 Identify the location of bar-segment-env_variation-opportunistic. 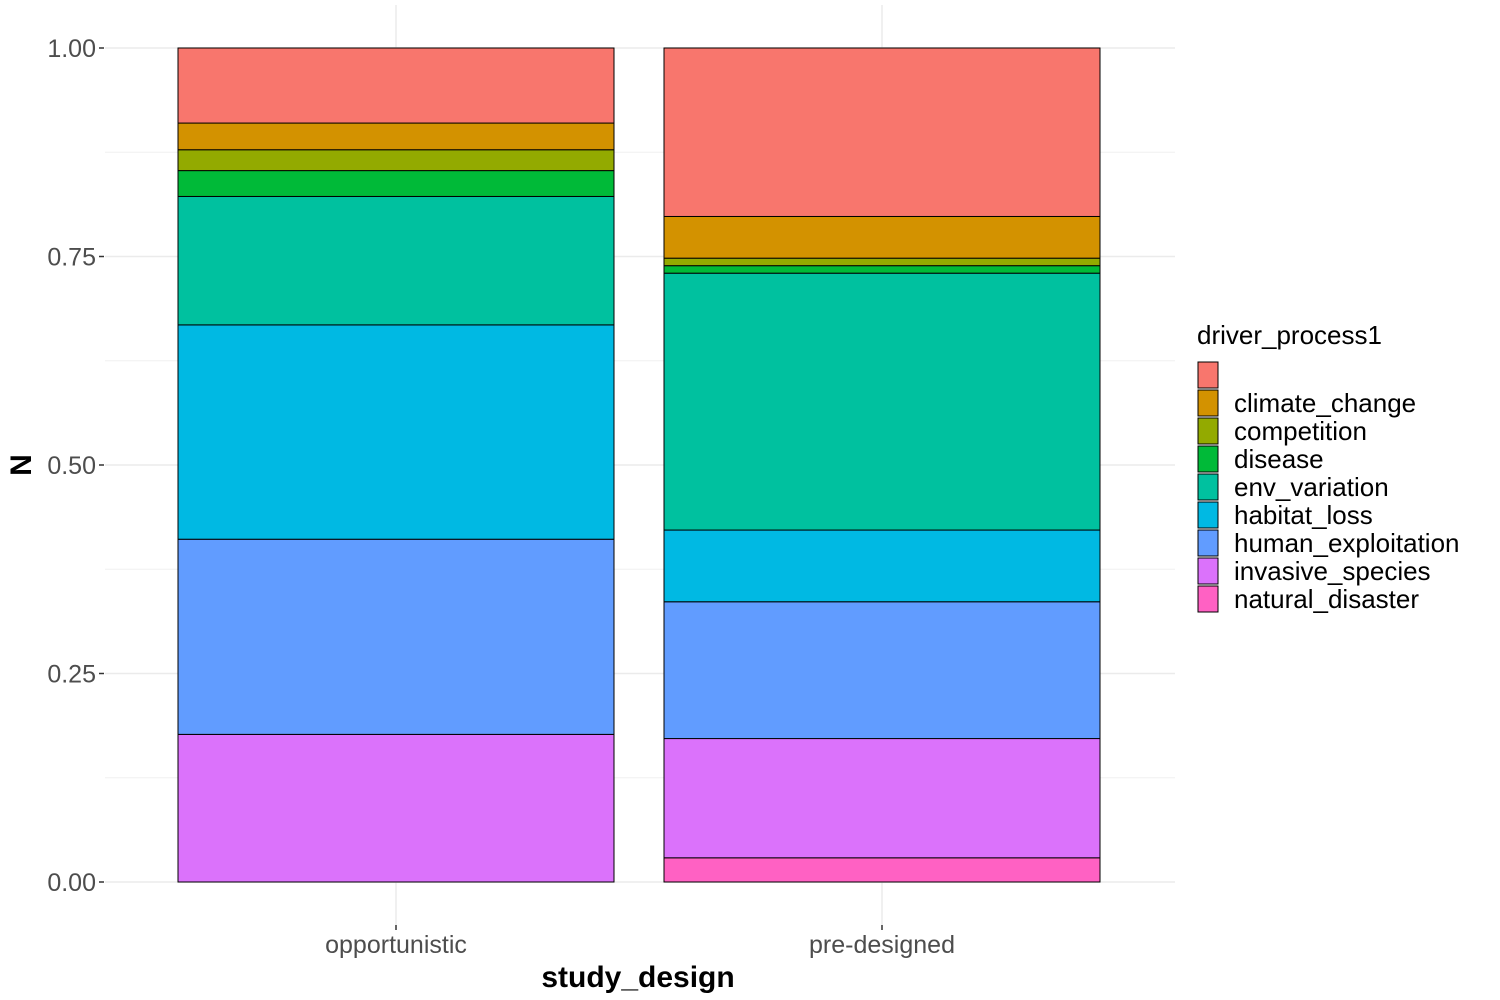
(396, 260).